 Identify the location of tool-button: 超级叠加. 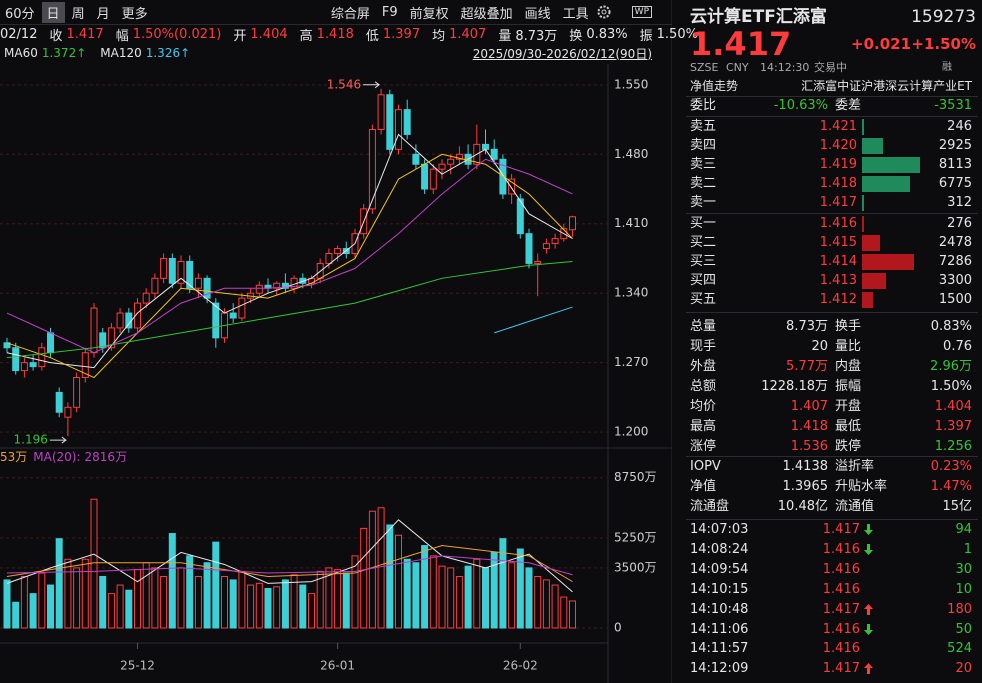
(486, 14).